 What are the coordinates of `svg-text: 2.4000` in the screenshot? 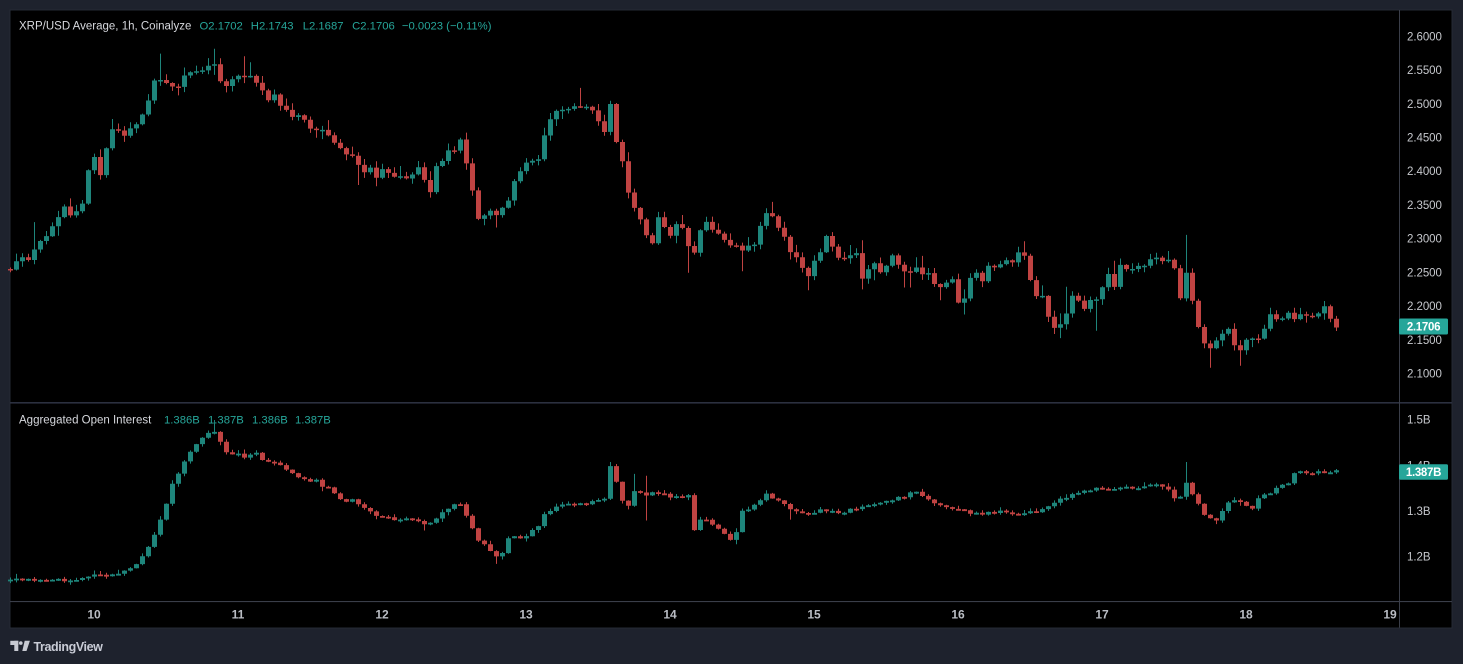 It's located at (1424, 172).